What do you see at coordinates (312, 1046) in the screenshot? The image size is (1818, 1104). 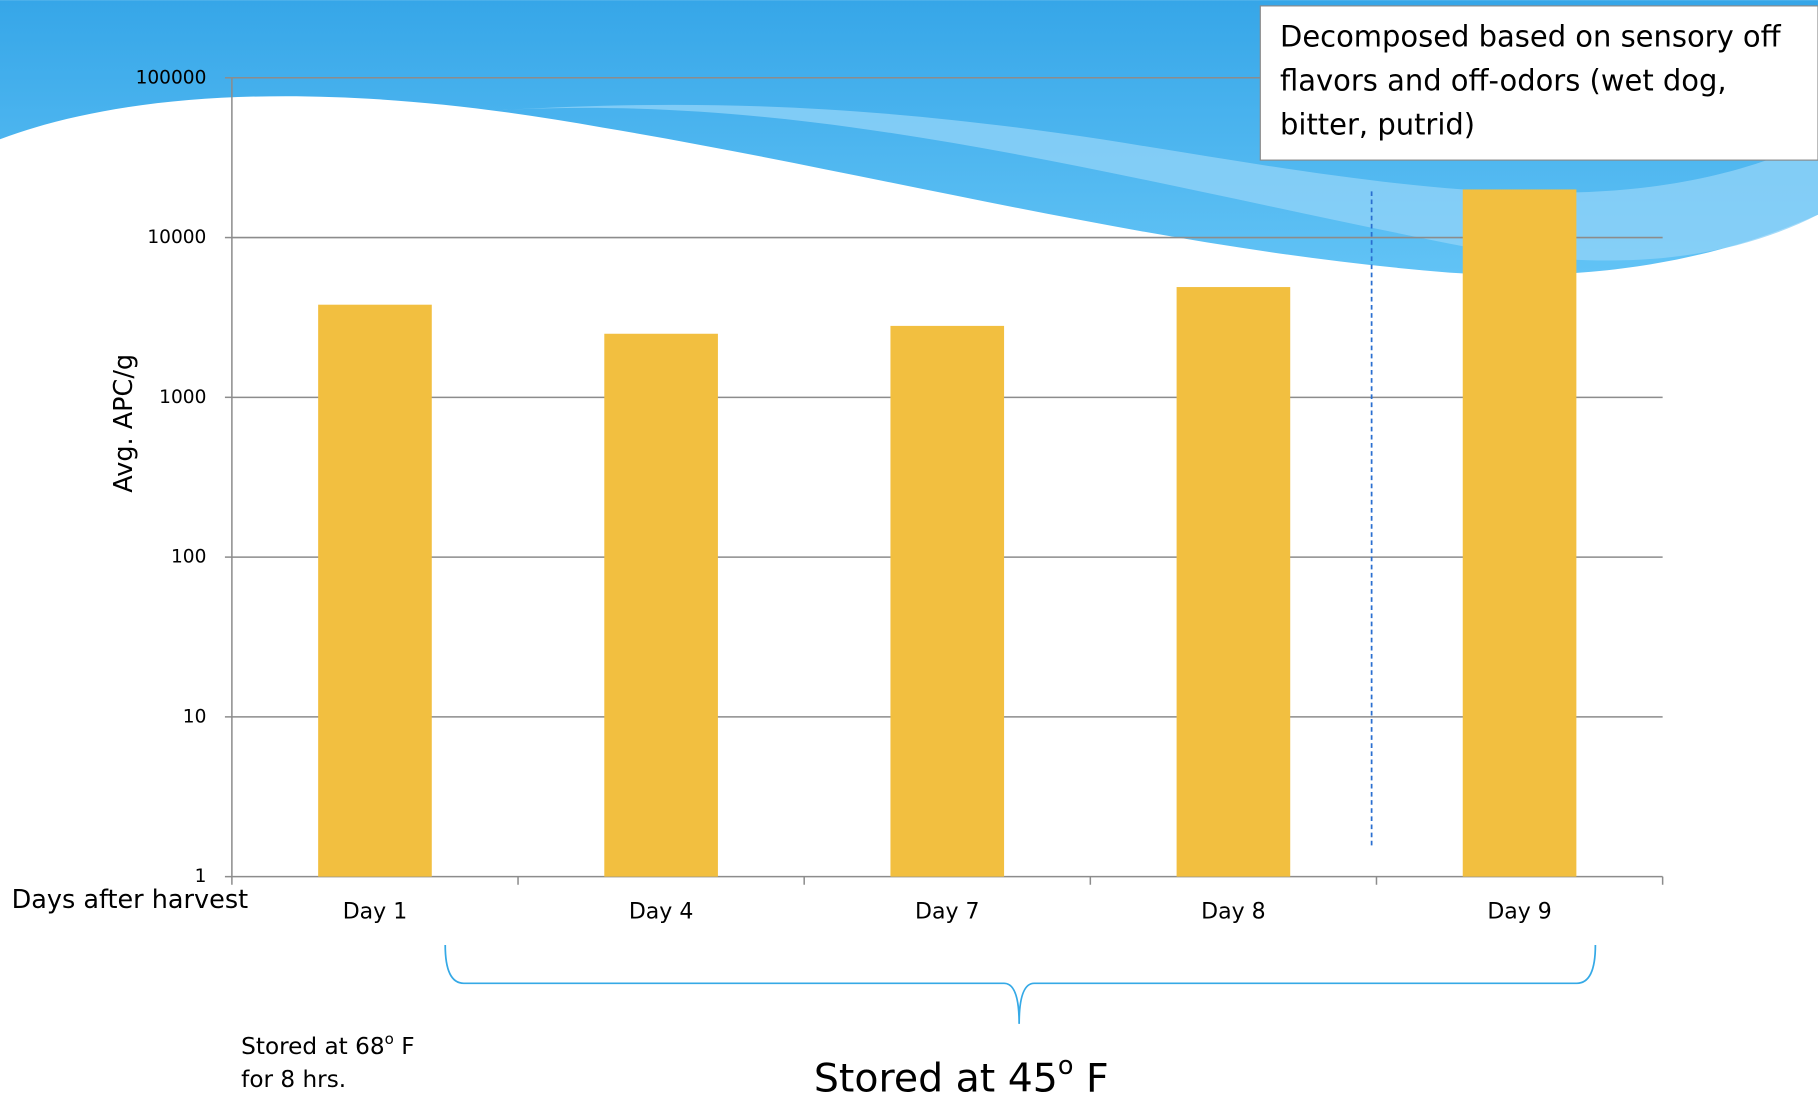 I see `note-text: Stored at 68` at bounding box center [312, 1046].